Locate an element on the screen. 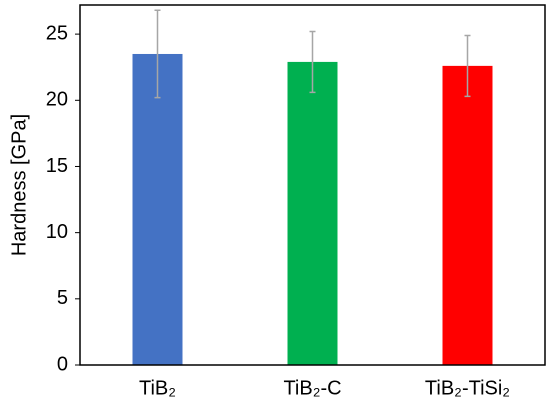 The image size is (550, 414). y-tick-label: 10 is located at coordinates (57, 232).